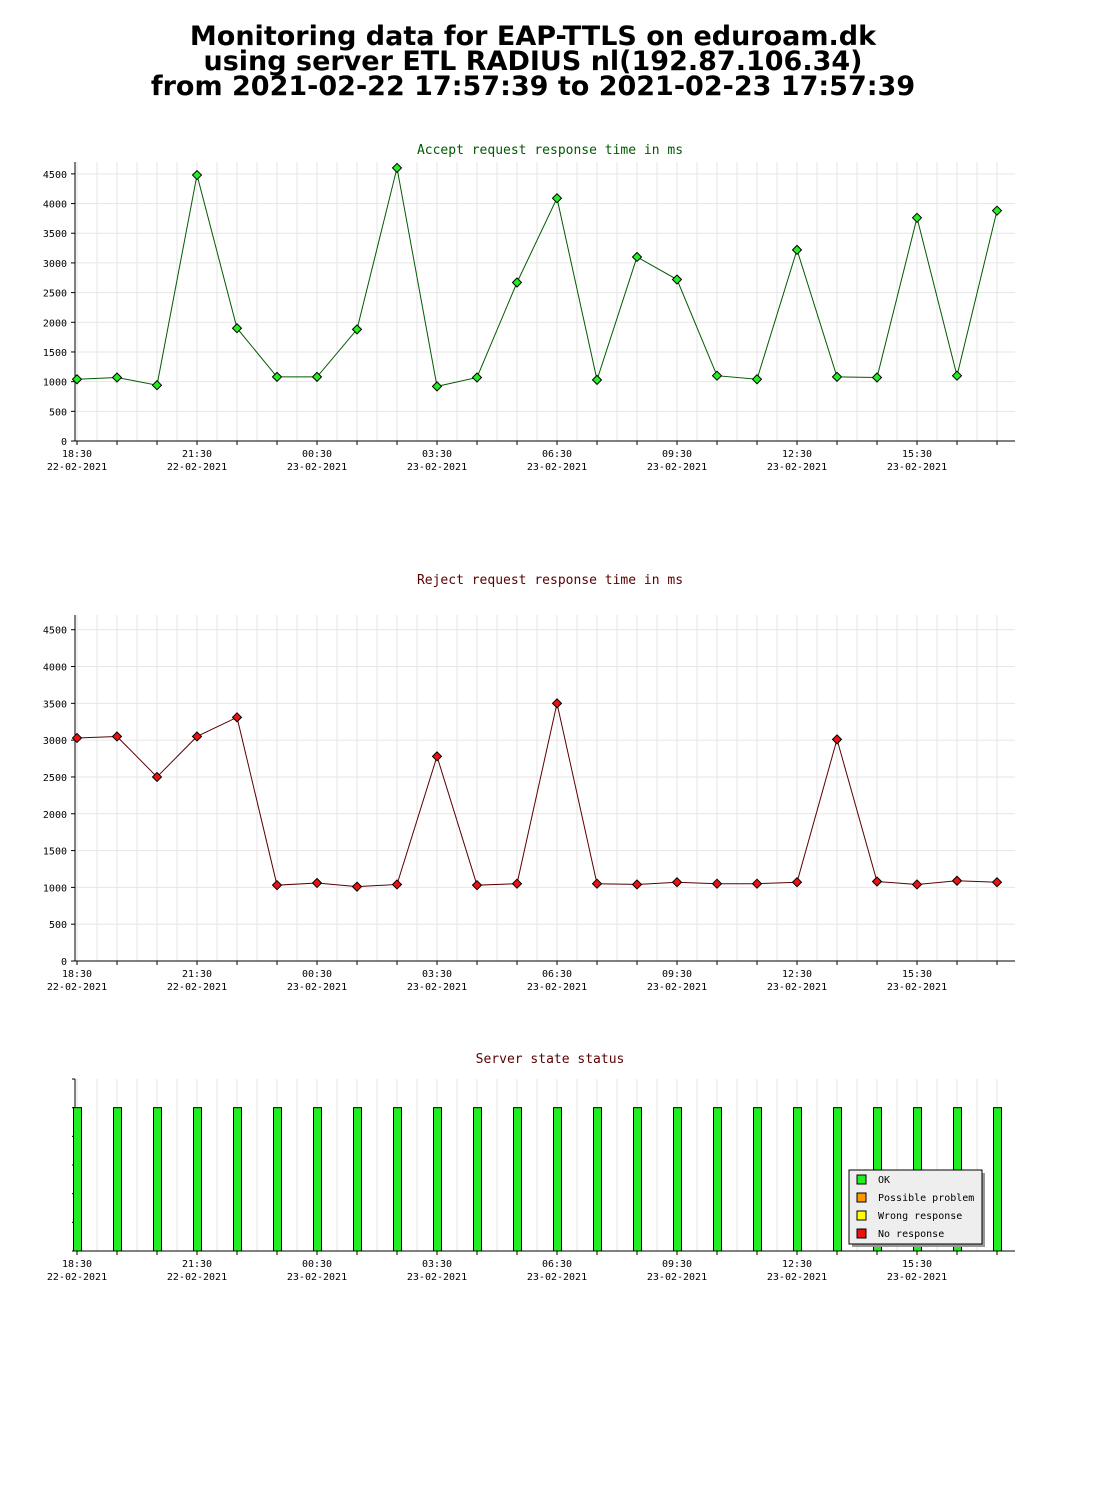 The image size is (1100, 1500). What do you see at coordinates (55, 294) in the screenshot?
I see `y-tick-label: 2500` at bounding box center [55, 294].